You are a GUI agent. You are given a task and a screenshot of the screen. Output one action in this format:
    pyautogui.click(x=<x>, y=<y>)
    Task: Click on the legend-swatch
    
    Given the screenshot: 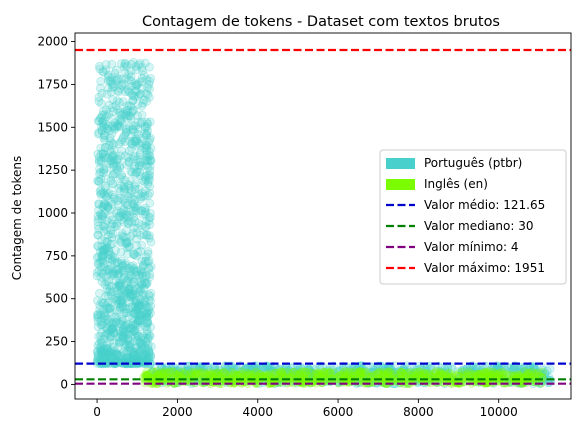 What is the action you would take?
    pyautogui.click(x=400, y=184)
    